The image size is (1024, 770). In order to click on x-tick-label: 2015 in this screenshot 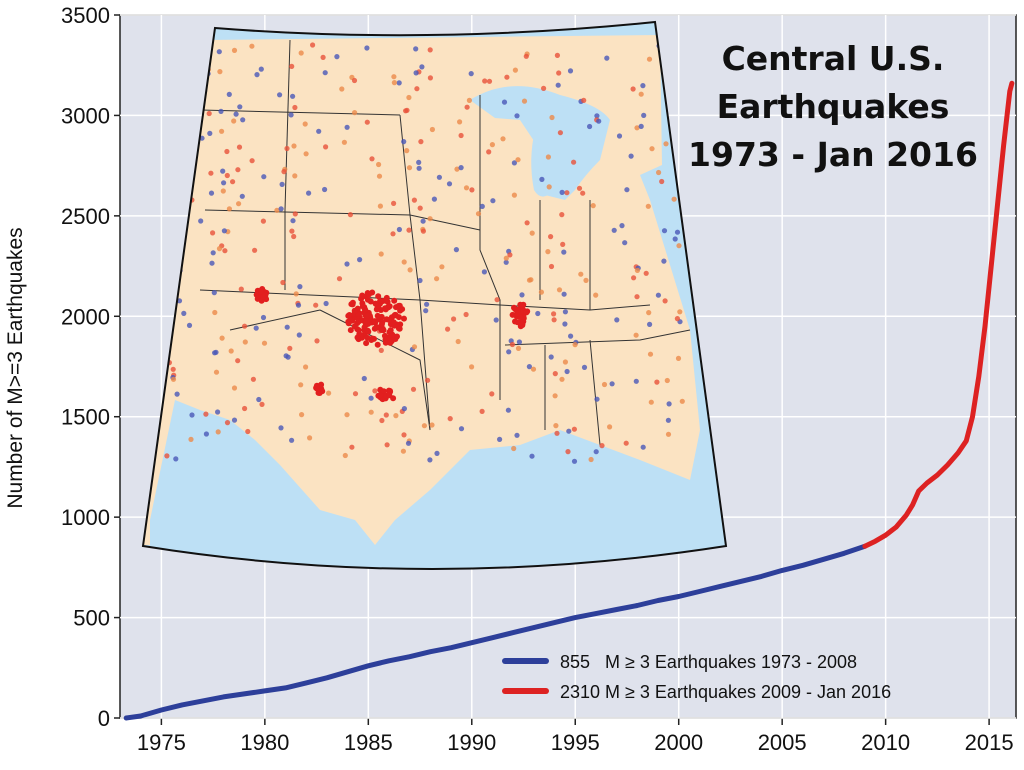, I will do `click(989, 742)`.